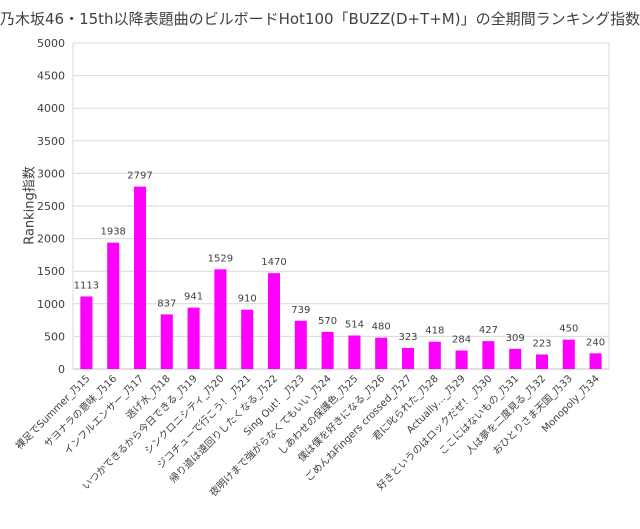 The height and width of the screenshot is (529, 640). What do you see at coordinates (86, 285) in the screenshot?
I see `data-label: 1113` at bounding box center [86, 285].